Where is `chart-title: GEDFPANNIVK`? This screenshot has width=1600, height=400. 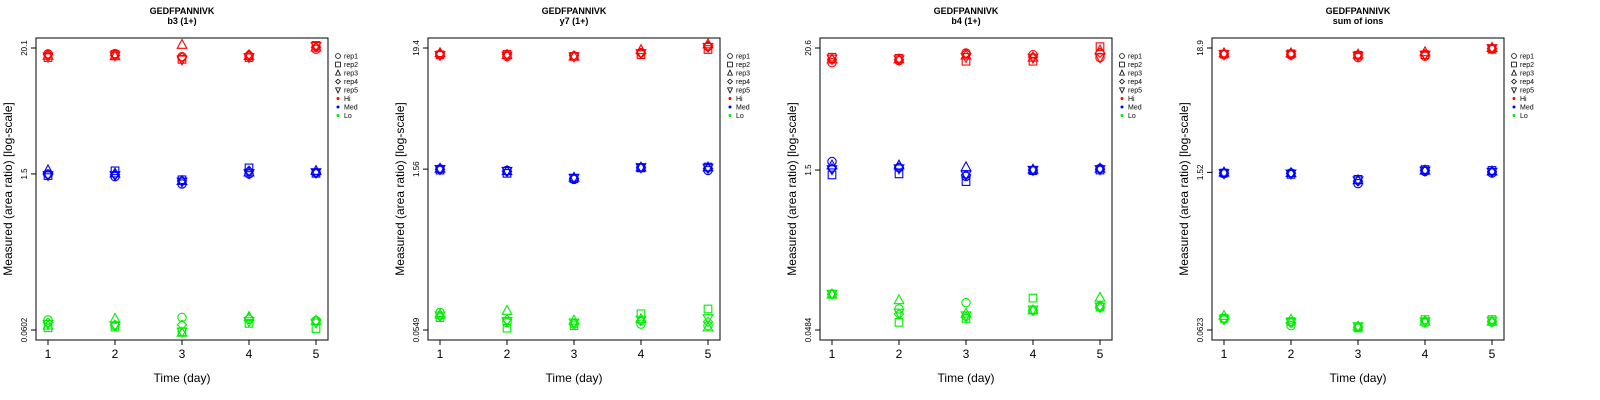
chart-title: GEDFPANNIVK is located at coordinates (182, 11).